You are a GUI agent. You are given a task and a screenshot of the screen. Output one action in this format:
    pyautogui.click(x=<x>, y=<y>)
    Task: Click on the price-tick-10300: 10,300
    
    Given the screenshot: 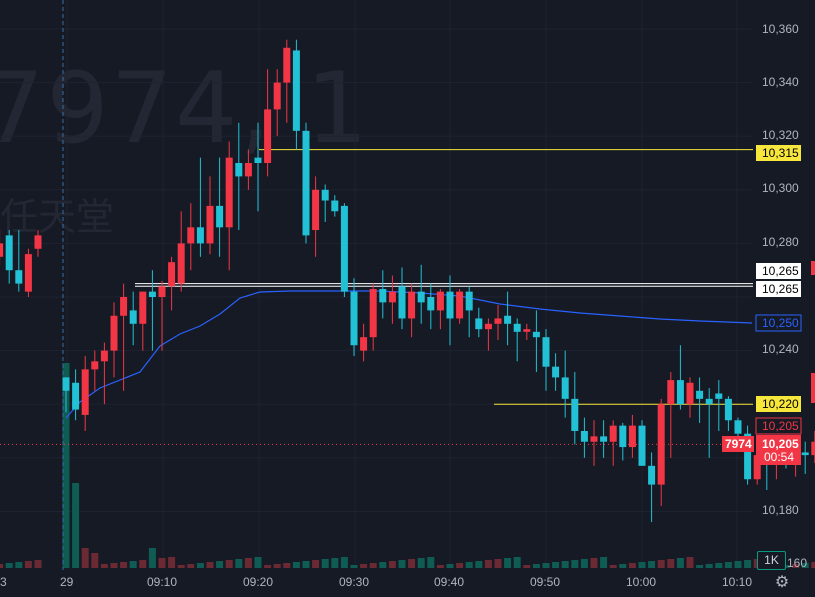 What is the action you would take?
    pyautogui.click(x=780, y=188)
    